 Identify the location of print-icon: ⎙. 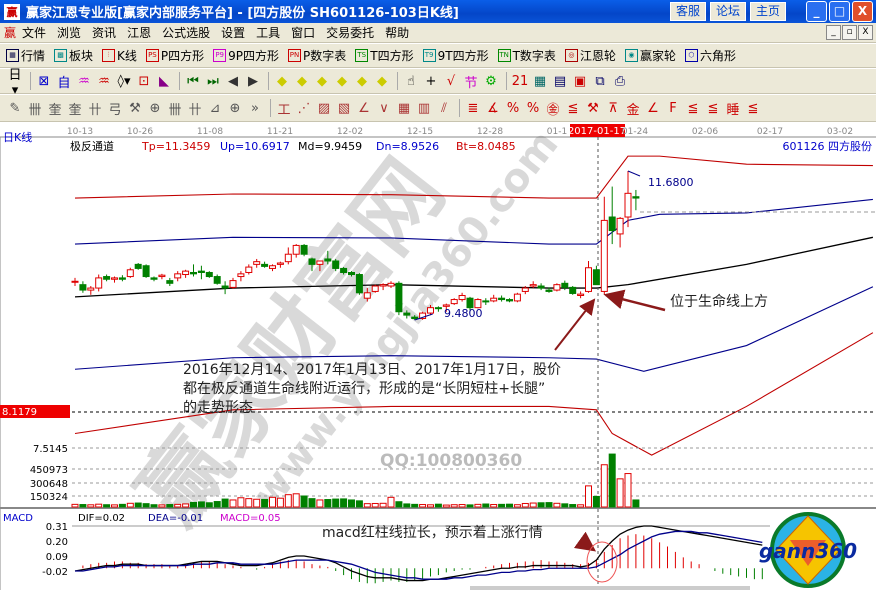
(620, 81).